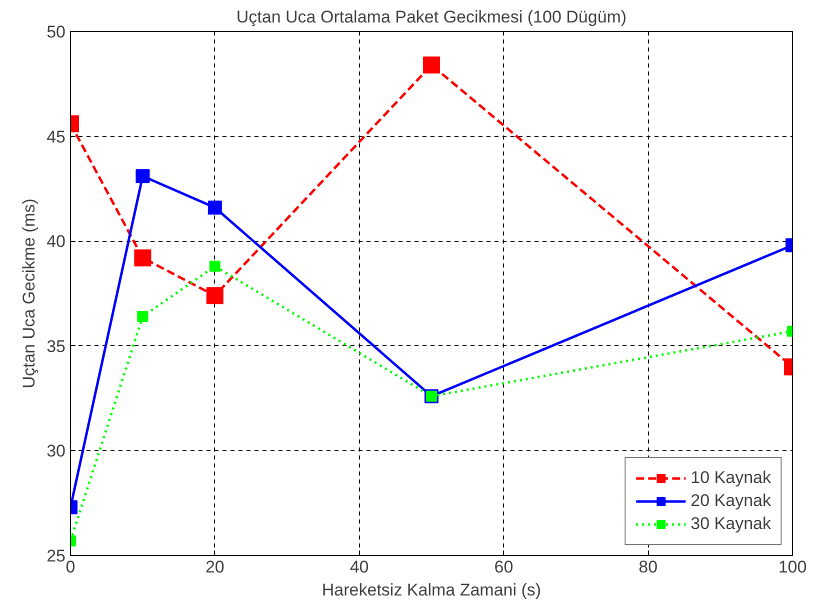 This screenshot has height=615, width=818. I want to click on y-tick-label: 30, so click(56, 451).